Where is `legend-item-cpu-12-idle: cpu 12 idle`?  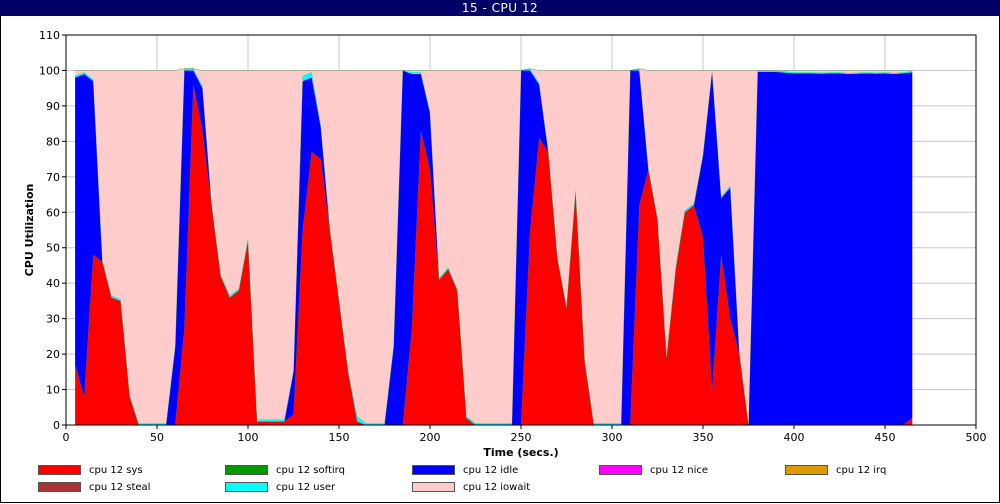
legend-item-cpu-12-idle: cpu 12 idle is located at coordinates (465, 472).